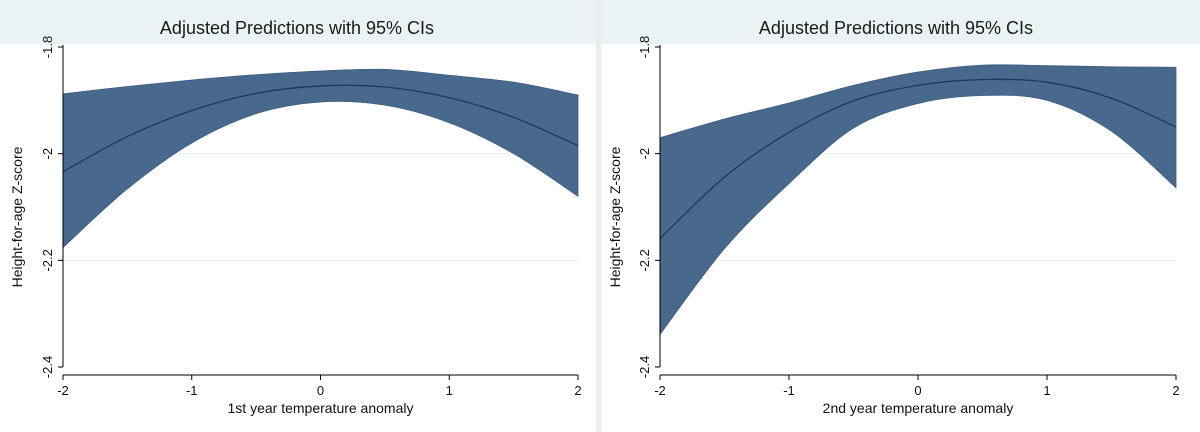 The width and height of the screenshot is (1200, 432). Describe the element at coordinates (918, 408) in the screenshot. I see `x-axis-label: 2nd year temperature anomaly` at that location.